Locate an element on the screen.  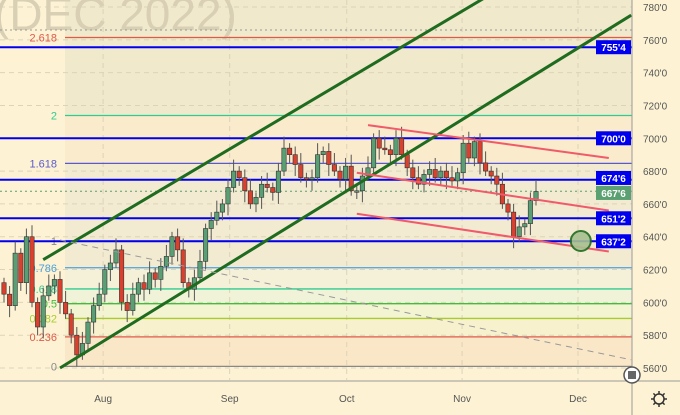
x-tick-label: Sep is located at coordinates (230, 399).